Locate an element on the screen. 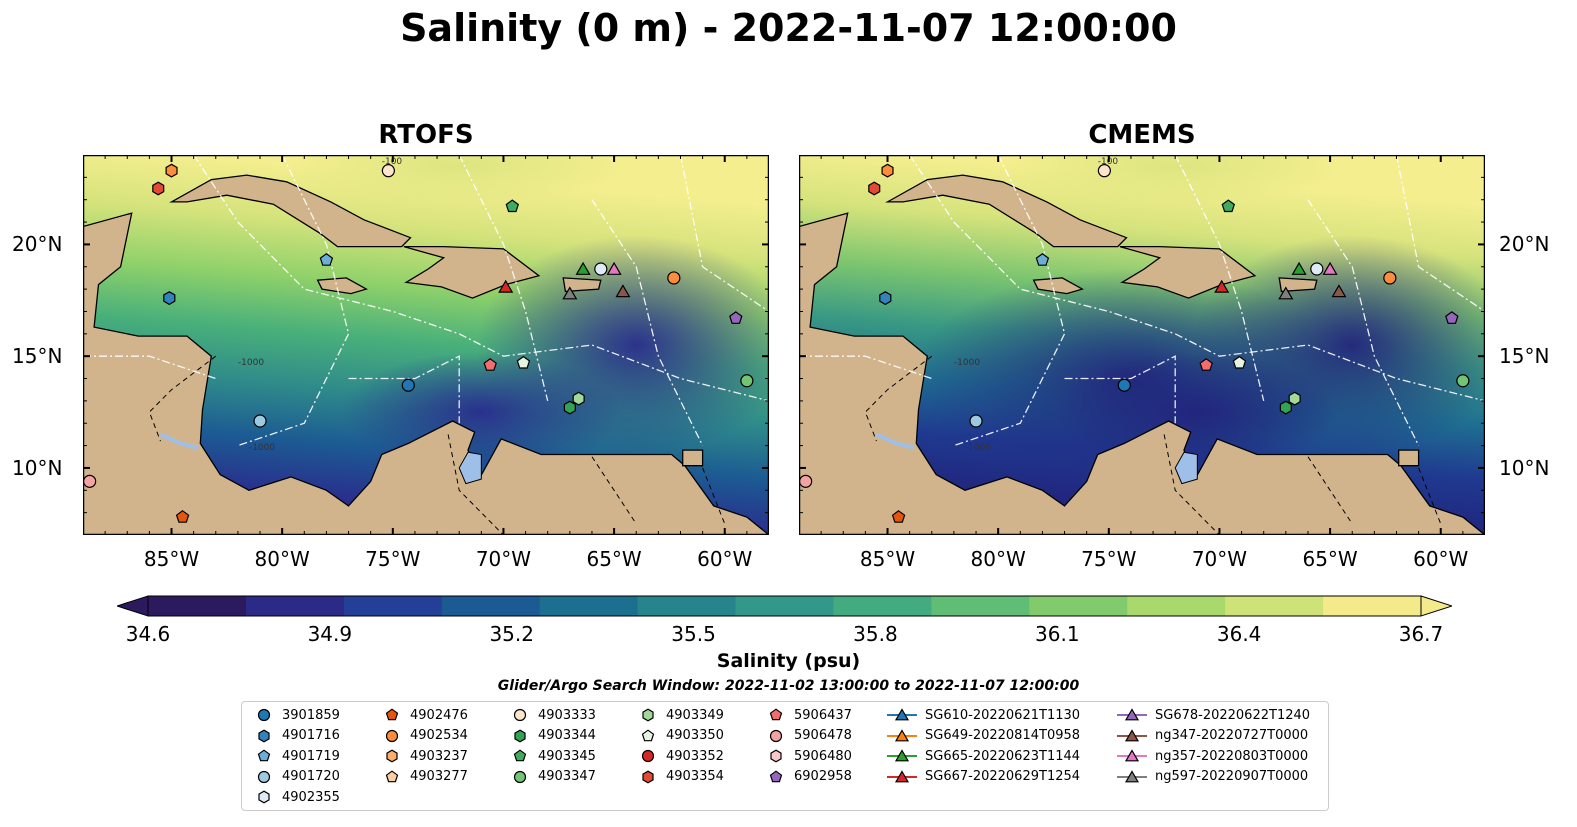  legend-label: ng347-20220727T0000 is located at coordinates (1232, 735).